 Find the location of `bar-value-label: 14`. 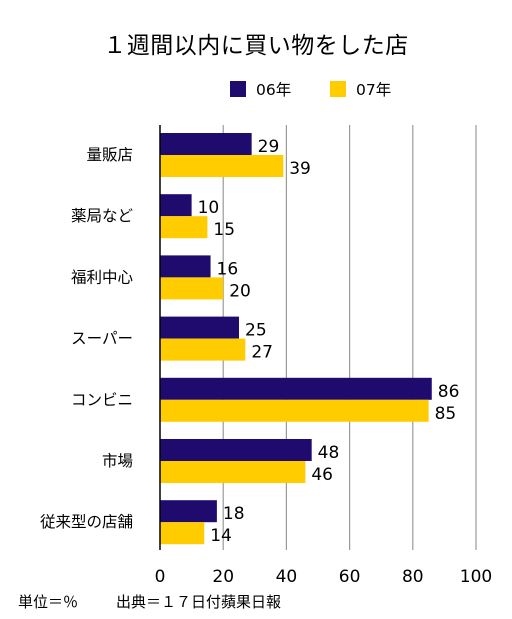

bar-value-label: 14 is located at coordinates (221, 536).